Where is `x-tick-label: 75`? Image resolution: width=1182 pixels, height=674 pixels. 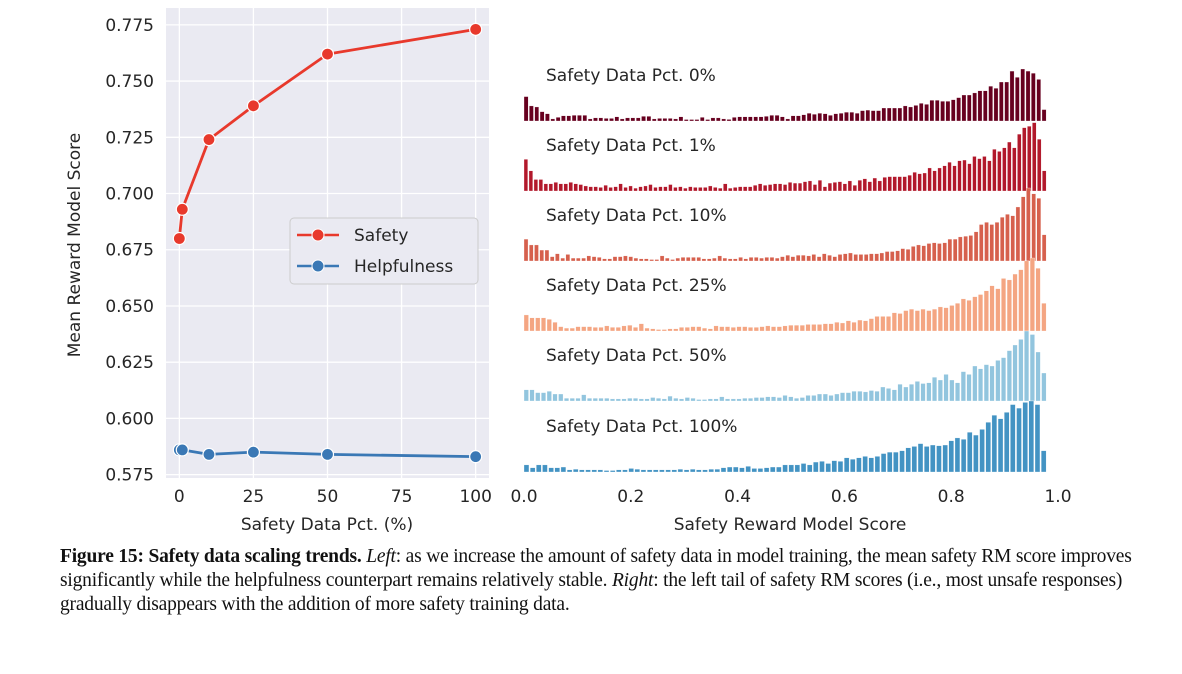 x-tick-label: 75 is located at coordinates (402, 497).